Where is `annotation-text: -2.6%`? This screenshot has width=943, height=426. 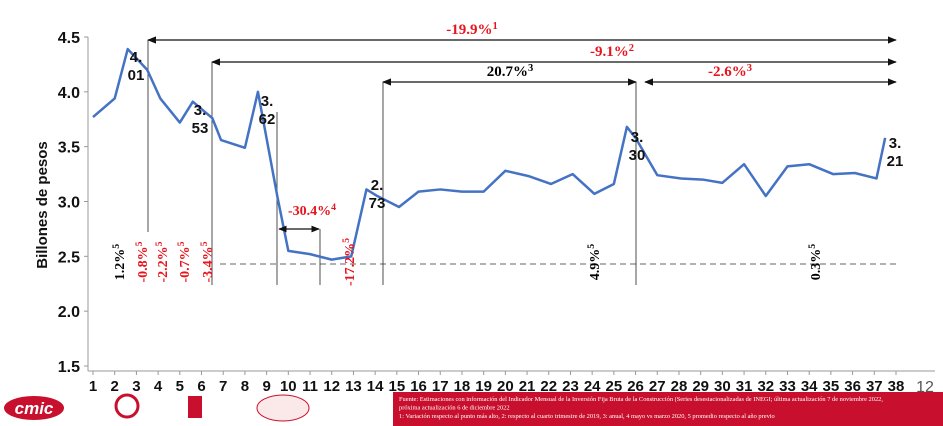
annotation-text: -2.6% is located at coordinates (727, 72).